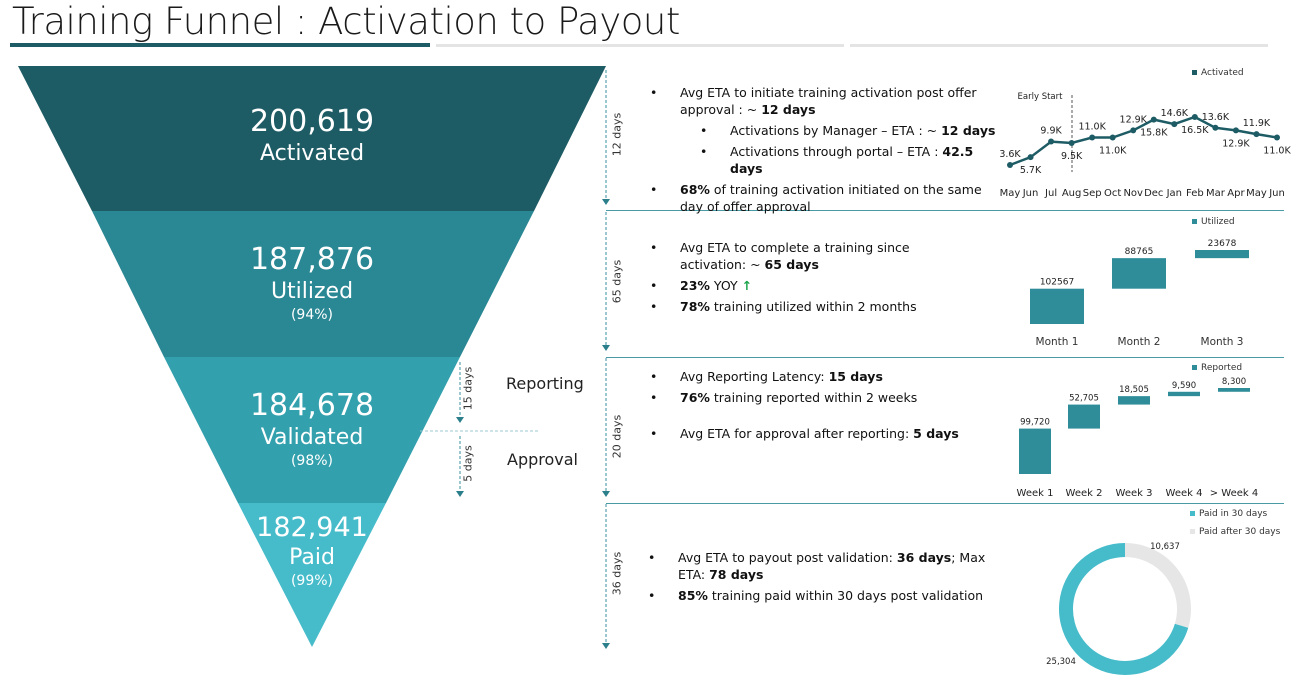 The width and height of the screenshot is (1296, 692). What do you see at coordinates (313, 284) in the screenshot?
I see `funnel-stage-utilized` at bounding box center [313, 284].